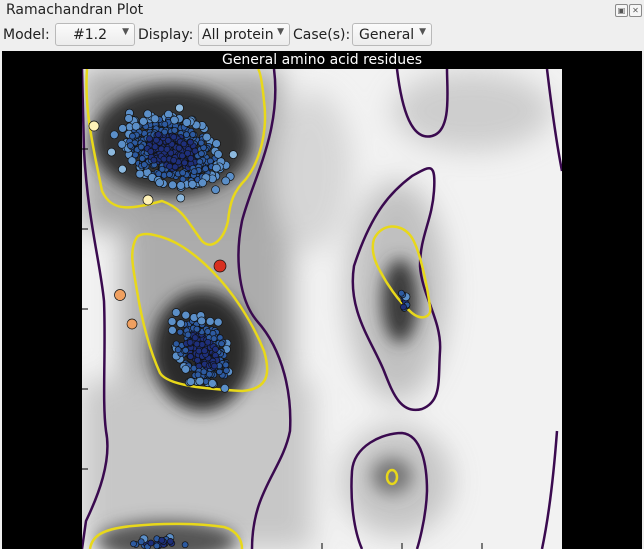 The width and height of the screenshot is (644, 549). I want to click on outer-contour-top-right, so click(553, 120).